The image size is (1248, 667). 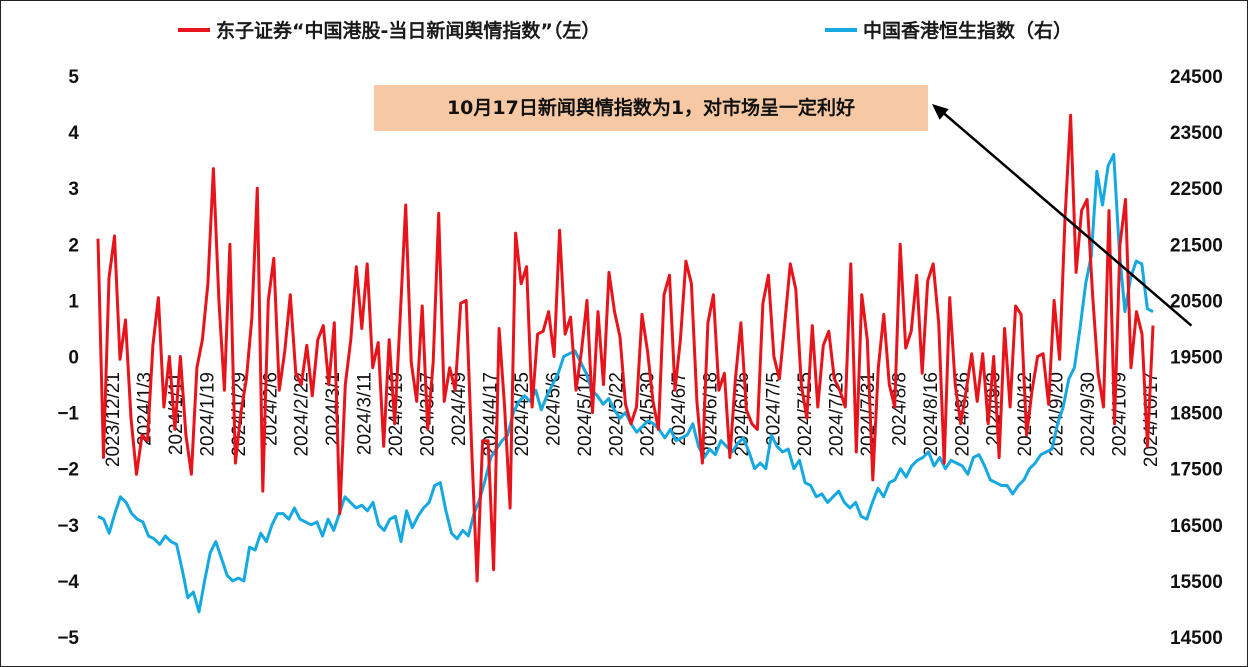 What do you see at coordinates (1196, 638) in the screenshot?
I see `y-right-tick-label: 14500` at bounding box center [1196, 638].